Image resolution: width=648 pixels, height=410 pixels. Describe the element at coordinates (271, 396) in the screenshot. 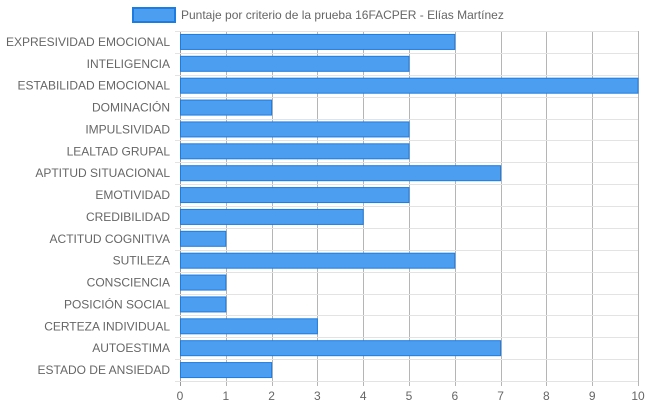

I see `x-tick-label: 2` at that location.